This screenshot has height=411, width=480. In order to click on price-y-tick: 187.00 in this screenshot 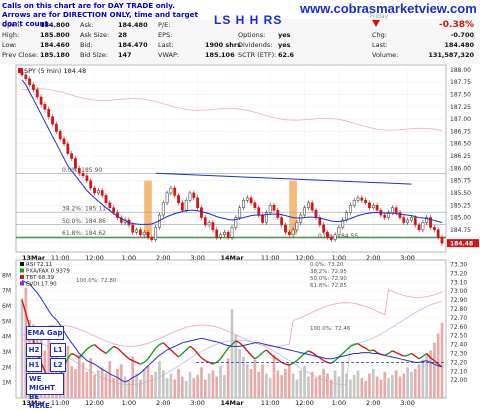, I will do `click(460, 119)`.